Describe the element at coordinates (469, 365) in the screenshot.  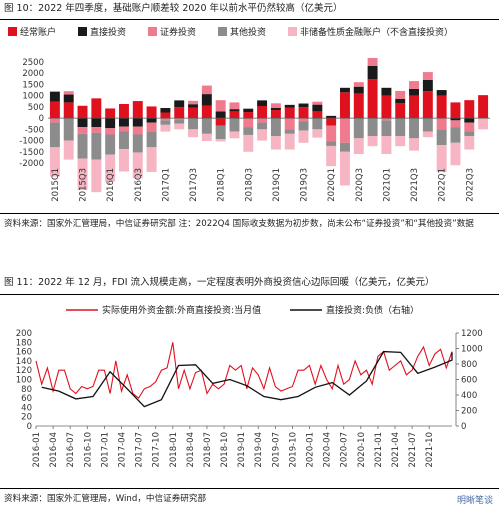
I see `y-right-tick-label: 800` at that location.